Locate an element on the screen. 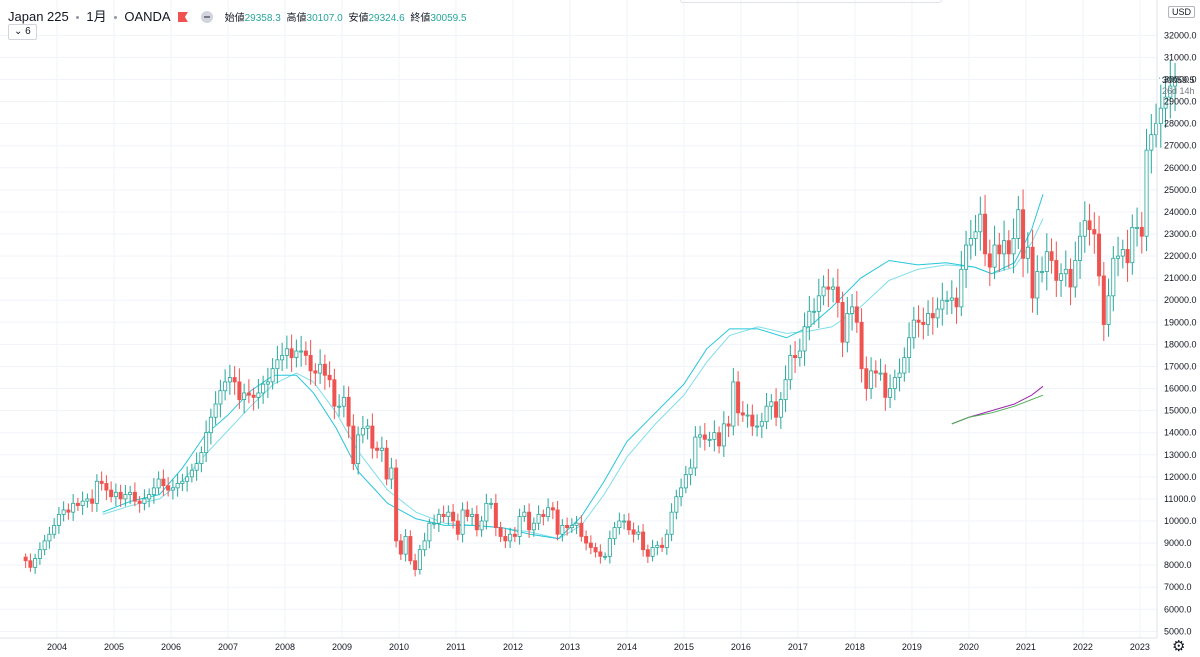 Image resolution: width=1200 pixels, height=657 pixels. price-tick-label: 21000.0 is located at coordinates (1180, 278).